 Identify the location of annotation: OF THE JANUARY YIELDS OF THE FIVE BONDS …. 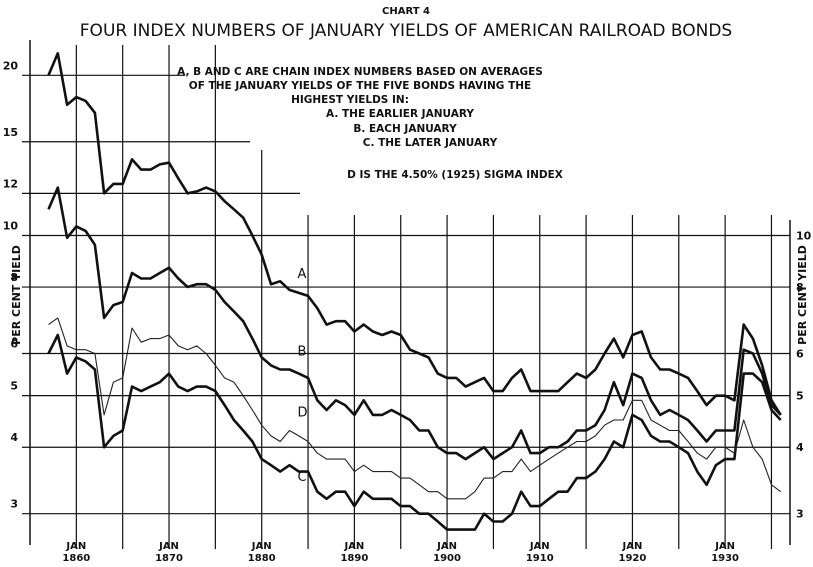
(360, 86).